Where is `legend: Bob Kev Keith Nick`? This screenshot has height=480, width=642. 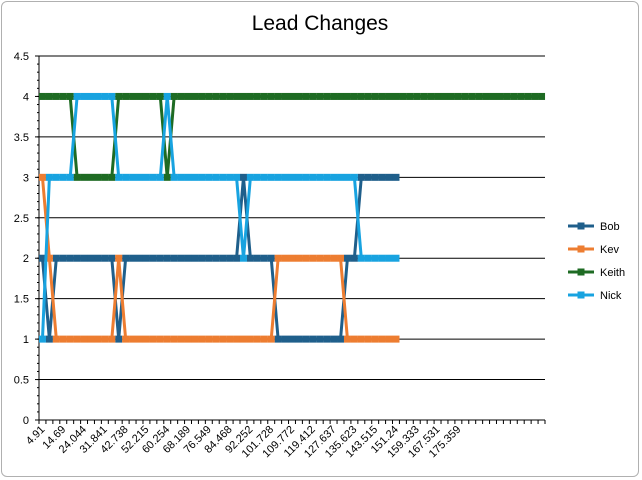 legend: Bob Kev Keith Nick is located at coordinates (596, 261).